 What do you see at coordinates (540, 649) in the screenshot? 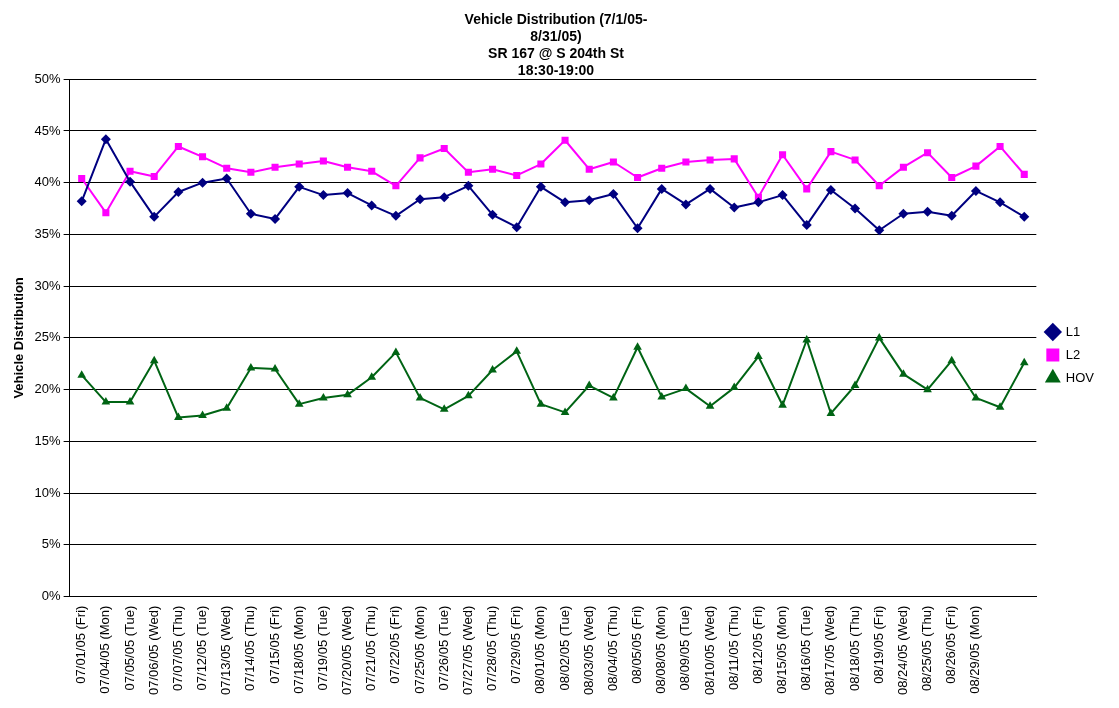
I see `x-tick-label: 08/01/05 (Mon)` at bounding box center [540, 649].